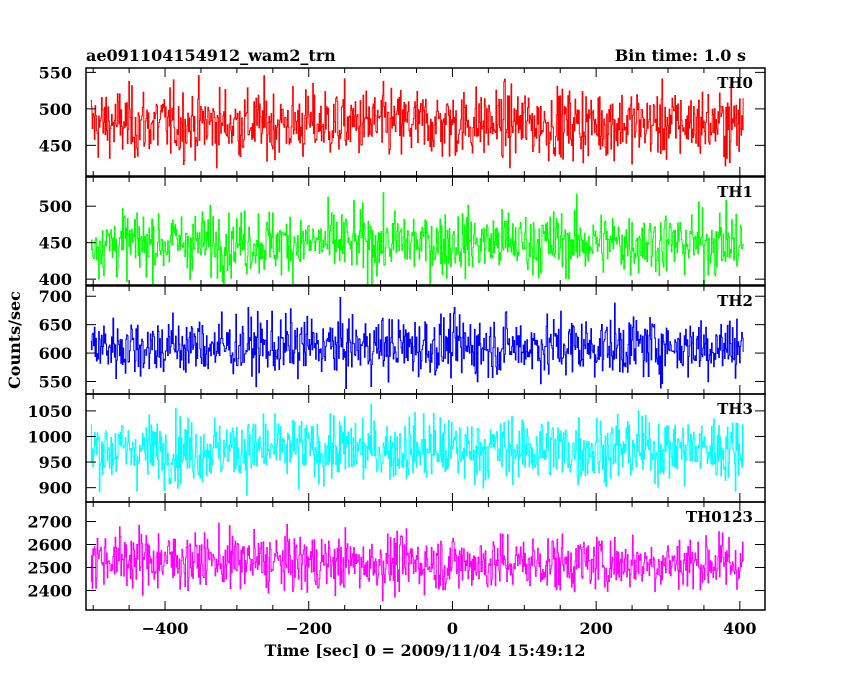  I want to click on y-tick-label: 650, so click(55, 325).